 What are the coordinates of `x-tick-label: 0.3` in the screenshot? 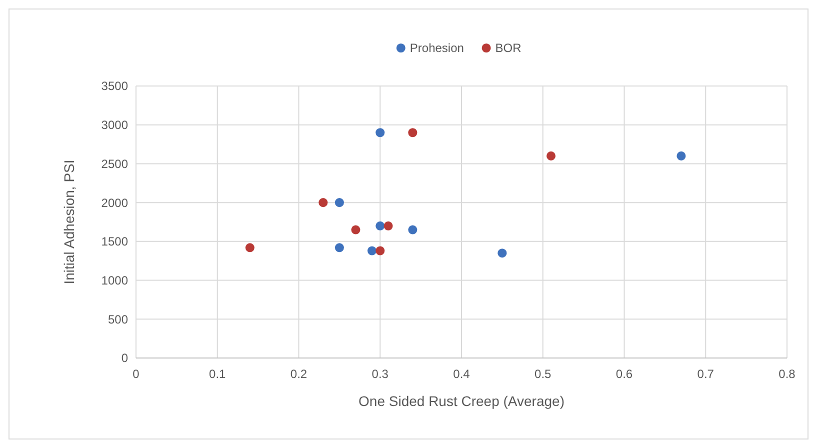 It's located at (380, 374).